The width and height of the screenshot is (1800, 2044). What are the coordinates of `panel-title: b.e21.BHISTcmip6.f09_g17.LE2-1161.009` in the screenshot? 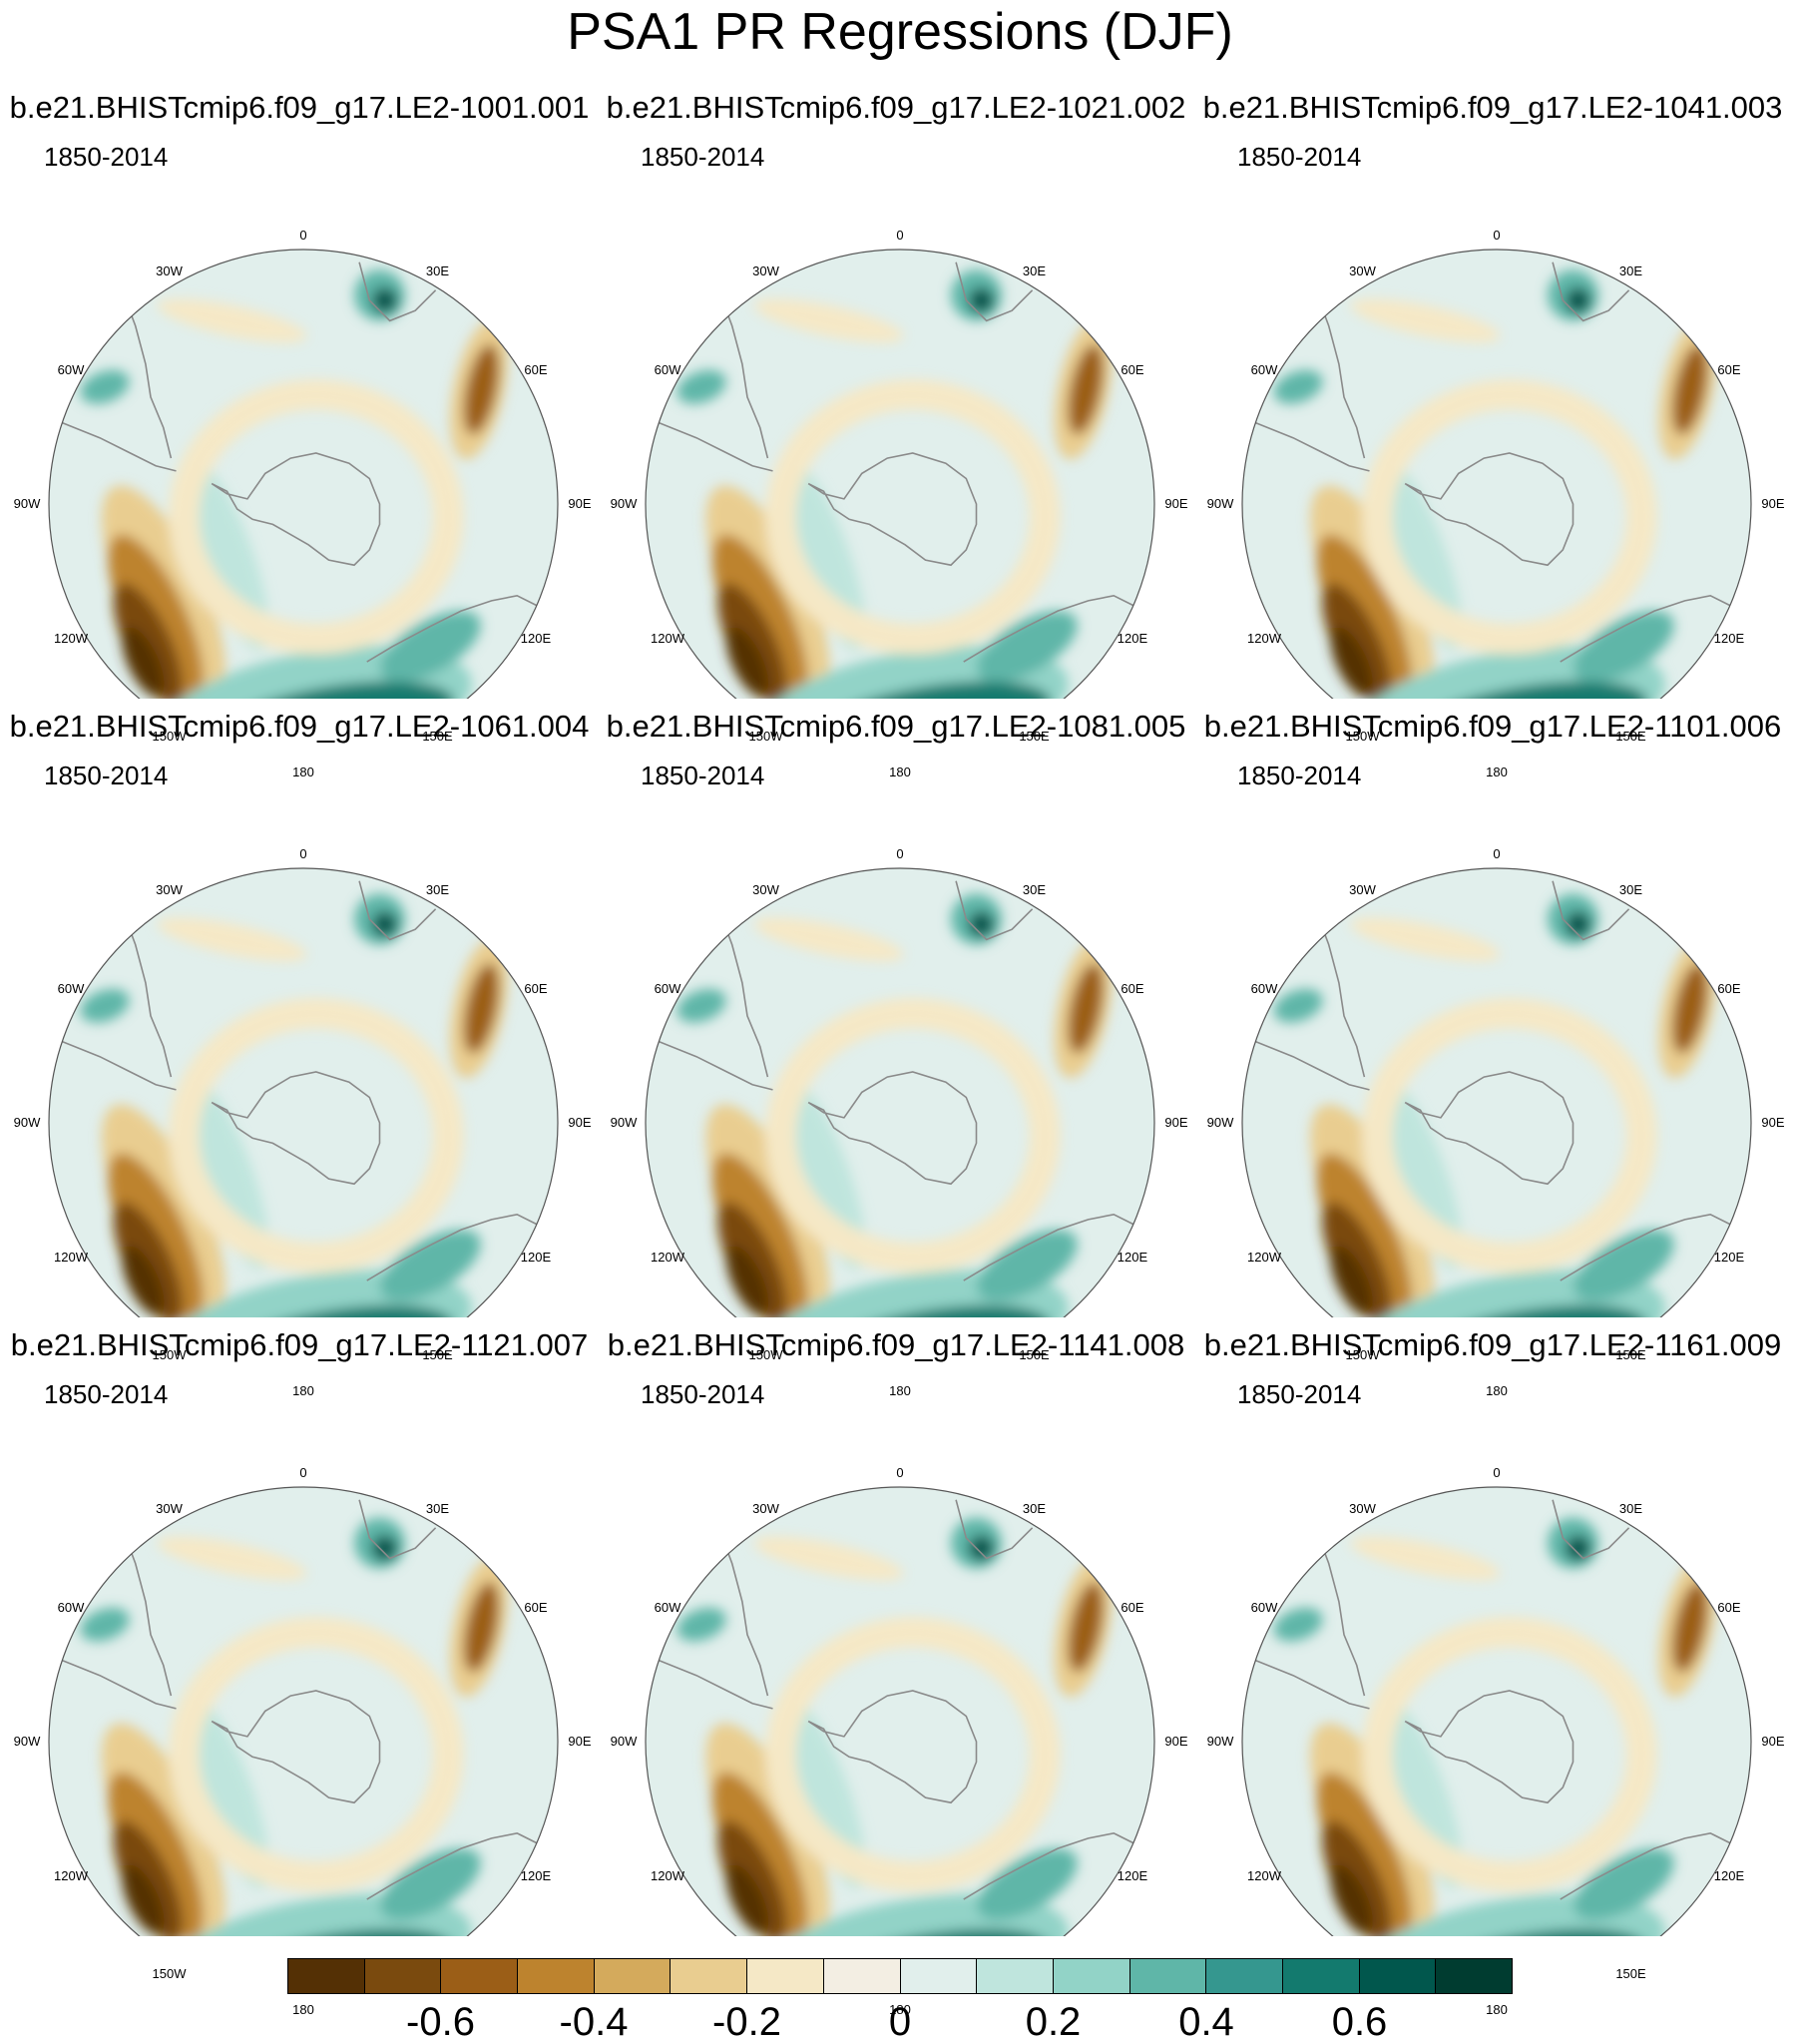 It's located at (1492, 1344).